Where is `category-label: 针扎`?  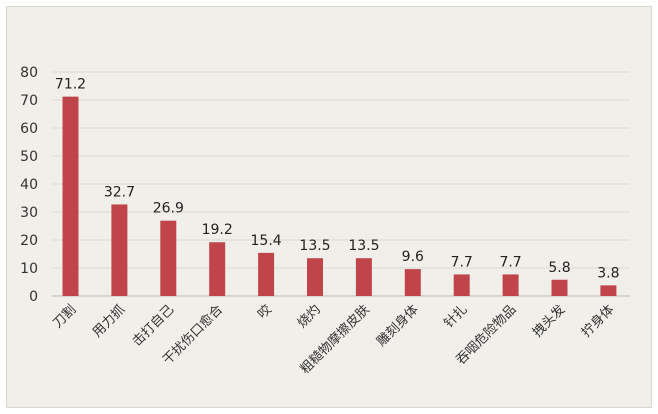
category-label: 针扎 is located at coordinates (456, 316).